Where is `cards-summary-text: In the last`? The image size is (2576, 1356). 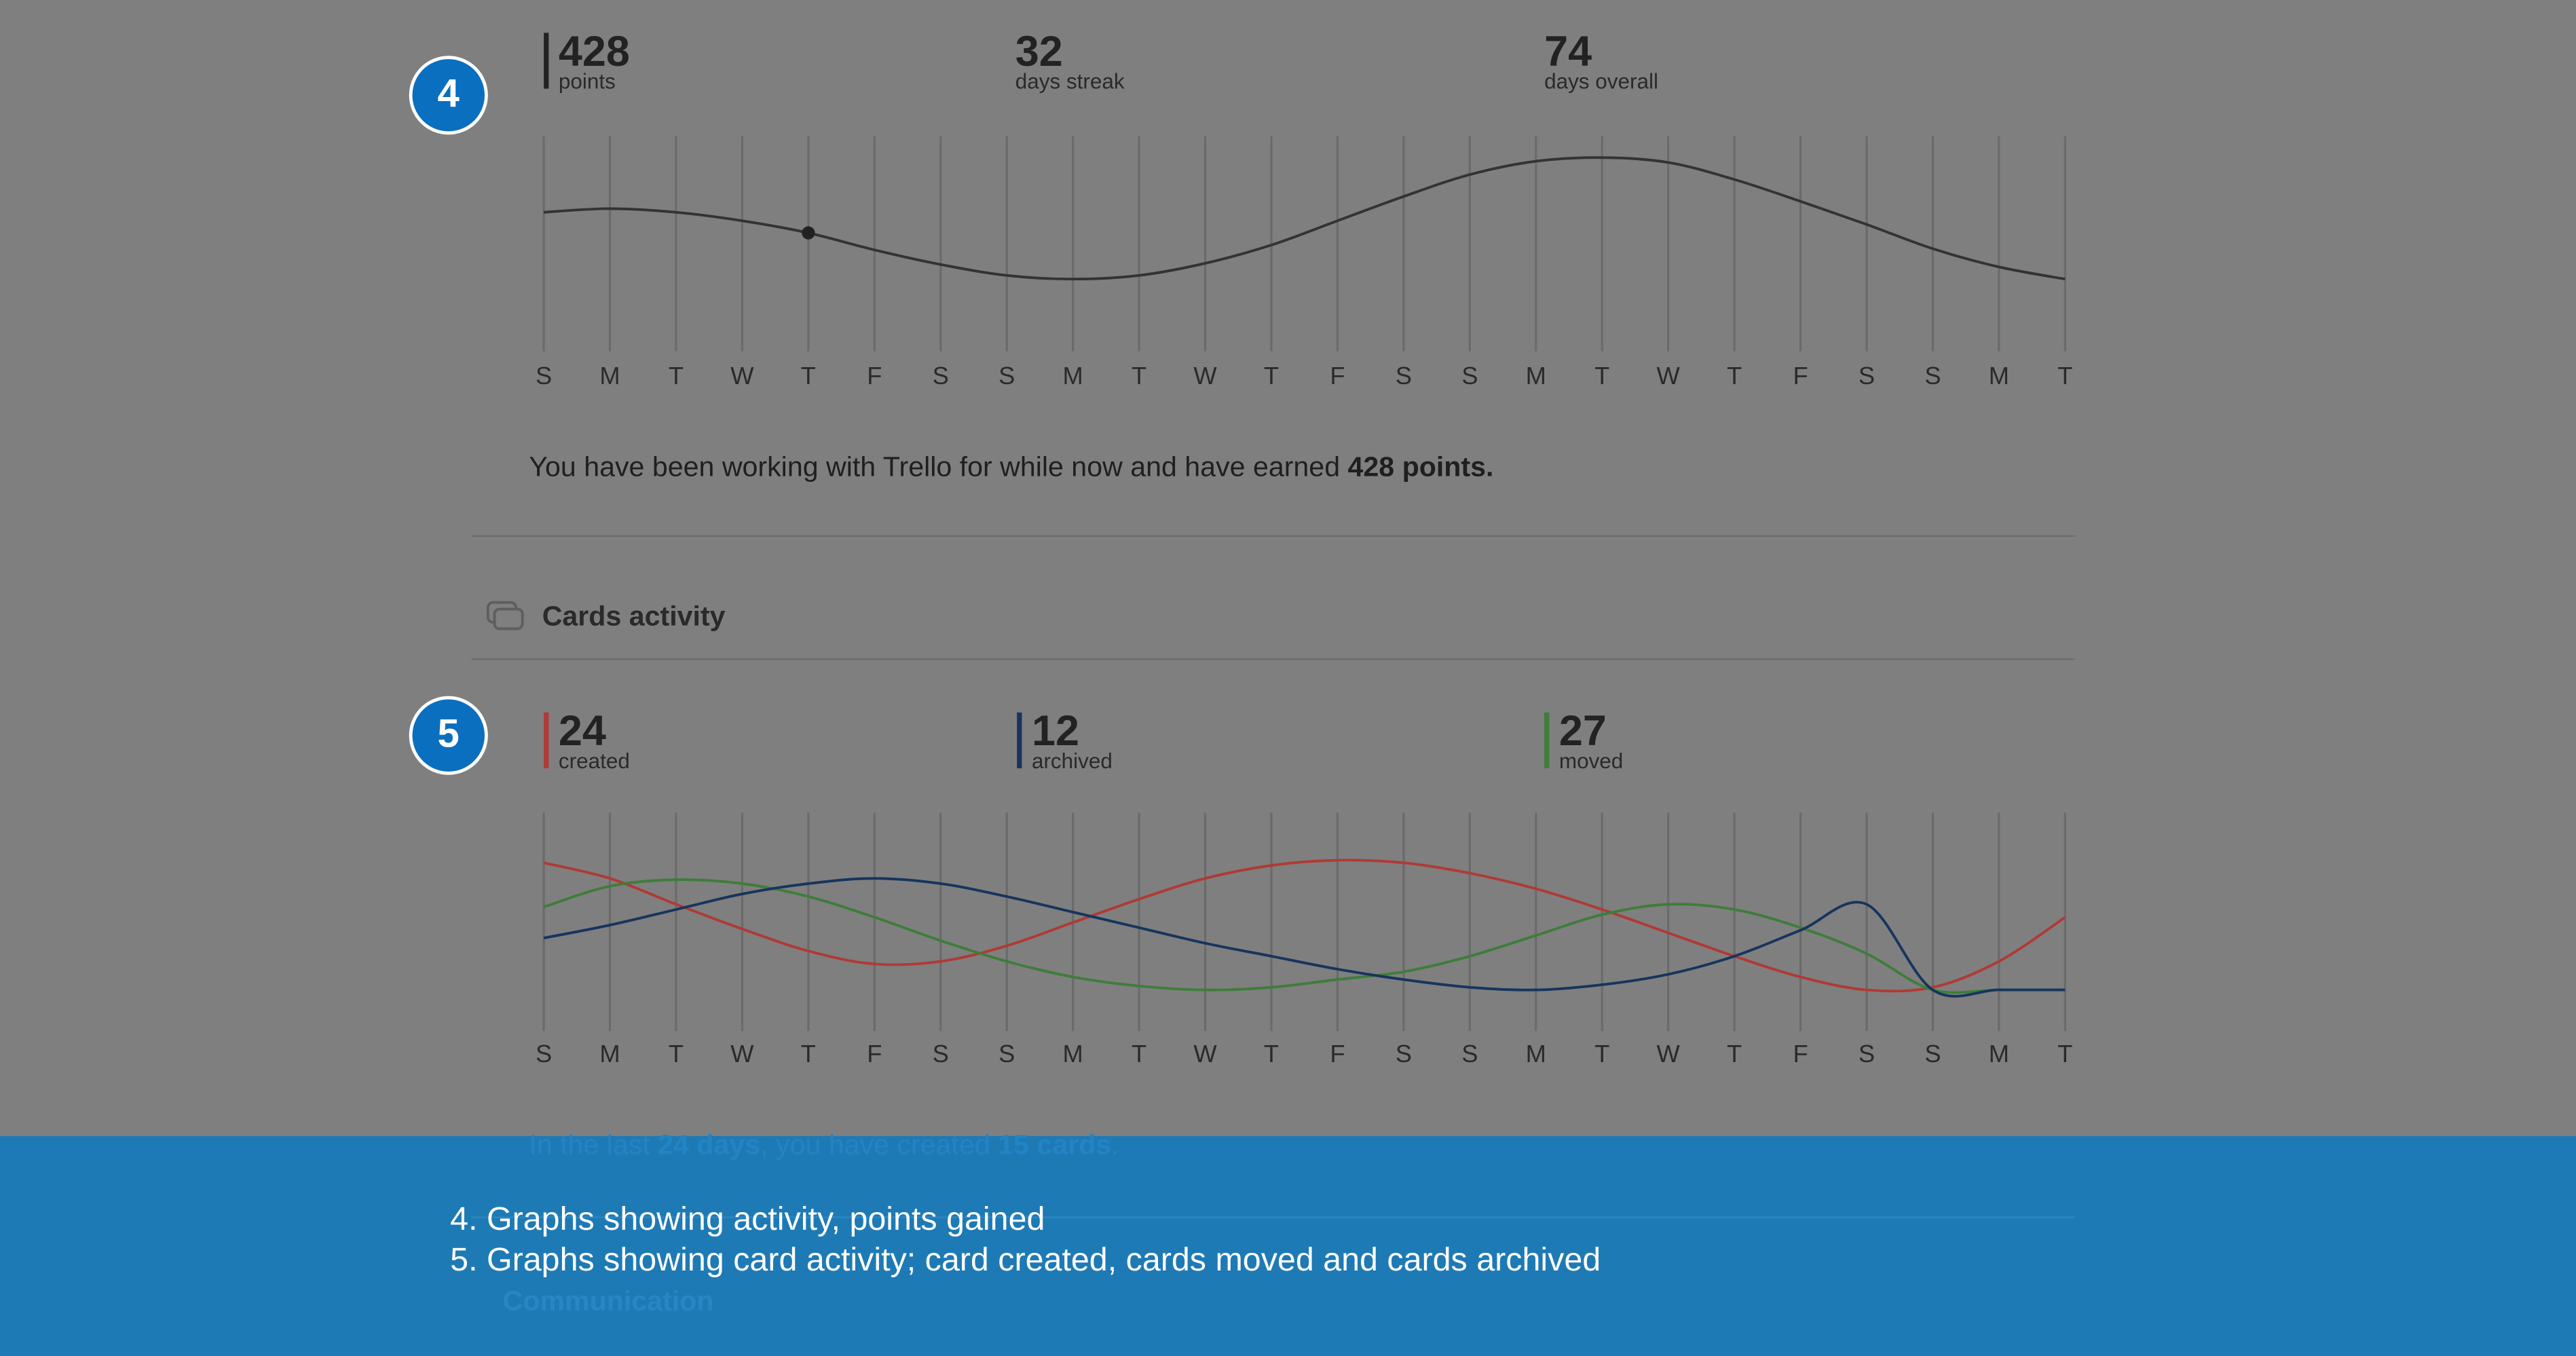 cards-summary-text: In the last is located at coordinates (594, 1145).